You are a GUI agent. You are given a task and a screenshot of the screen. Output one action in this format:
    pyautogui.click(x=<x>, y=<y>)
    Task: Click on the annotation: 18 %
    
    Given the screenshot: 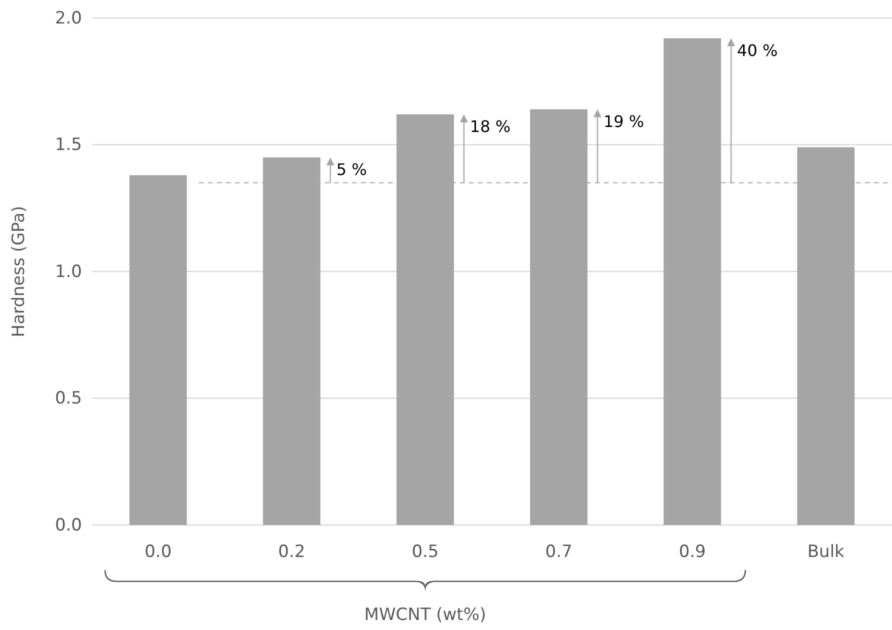 What is the action you would take?
    pyautogui.click(x=490, y=126)
    